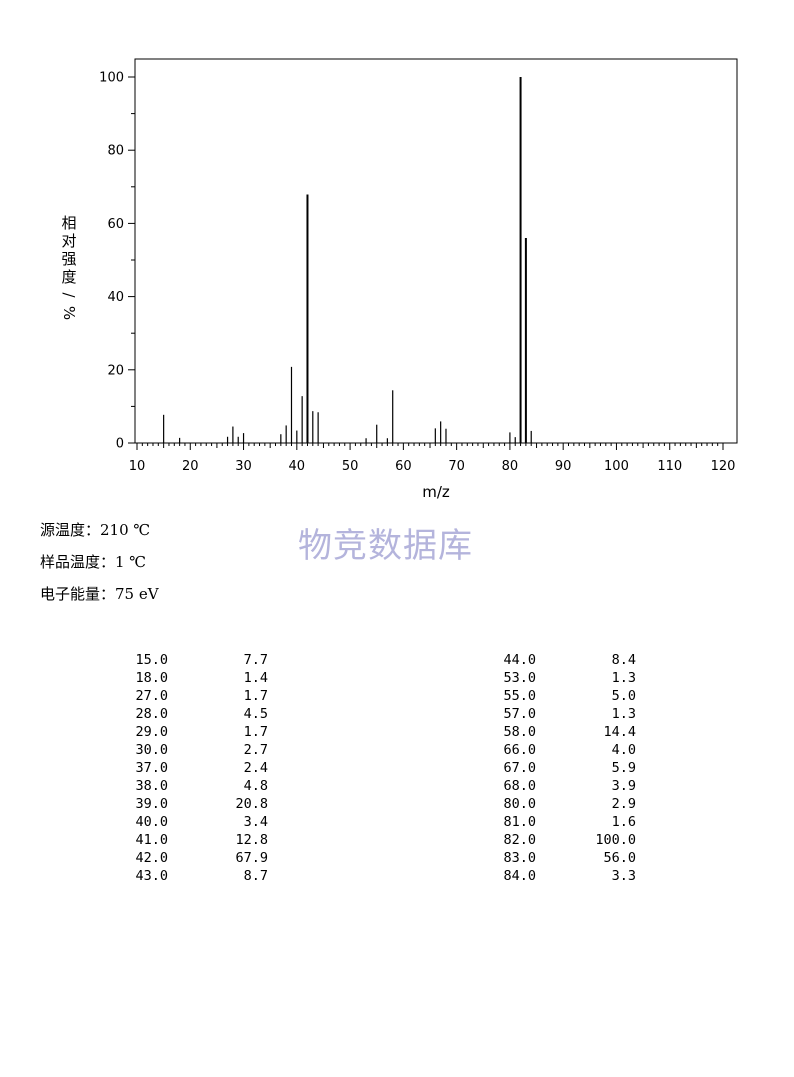 The height and width of the screenshot is (1077, 794). What do you see at coordinates (99, 594) in the screenshot?
I see `electron-energy: 电子能量：75 eV` at bounding box center [99, 594].